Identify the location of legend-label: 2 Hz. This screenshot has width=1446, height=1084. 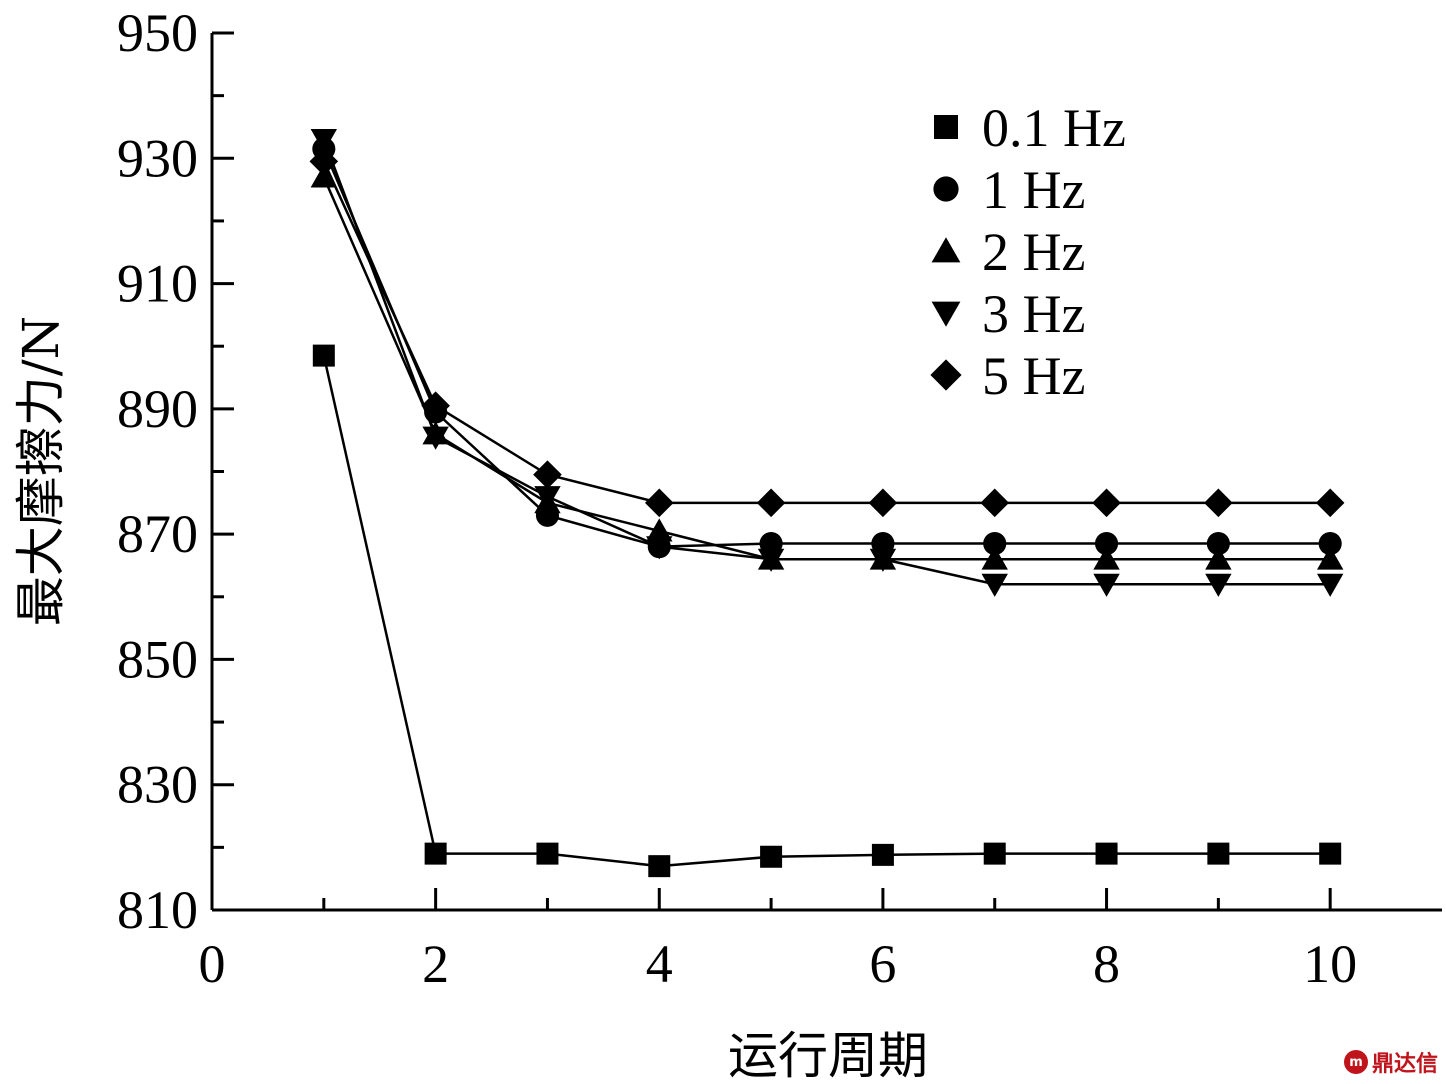
(1033, 252).